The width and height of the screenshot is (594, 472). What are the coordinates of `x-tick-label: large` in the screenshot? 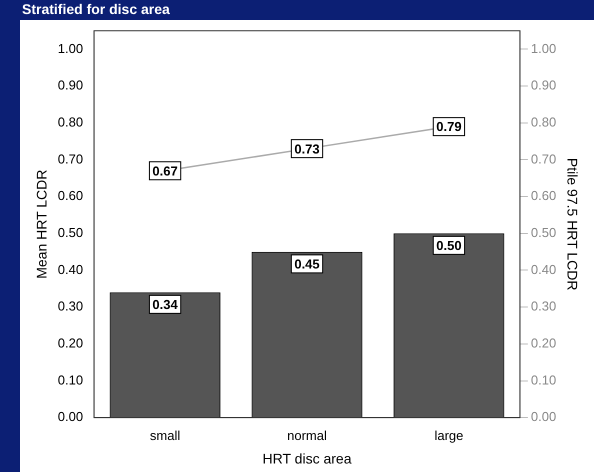 It's located at (449, 435).